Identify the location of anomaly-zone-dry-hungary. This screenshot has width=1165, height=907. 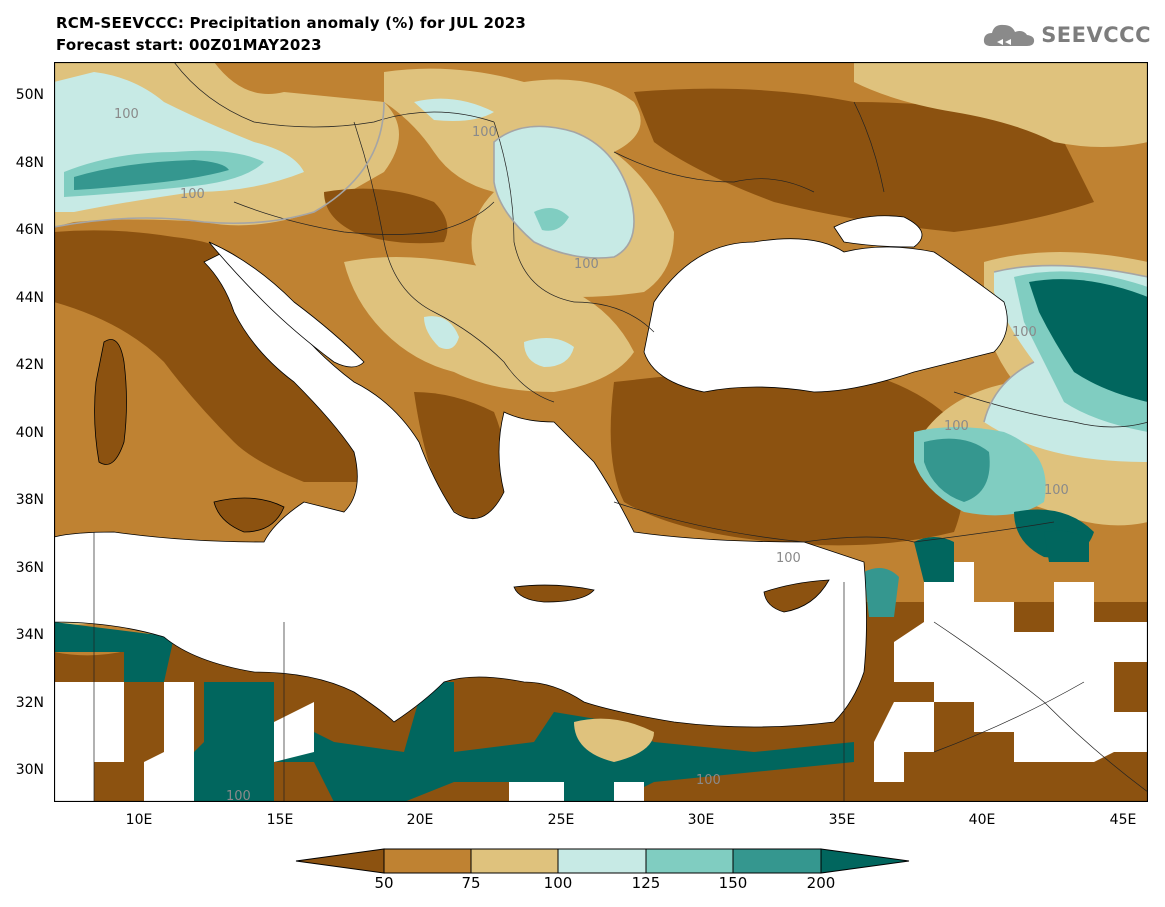
(386, 216).